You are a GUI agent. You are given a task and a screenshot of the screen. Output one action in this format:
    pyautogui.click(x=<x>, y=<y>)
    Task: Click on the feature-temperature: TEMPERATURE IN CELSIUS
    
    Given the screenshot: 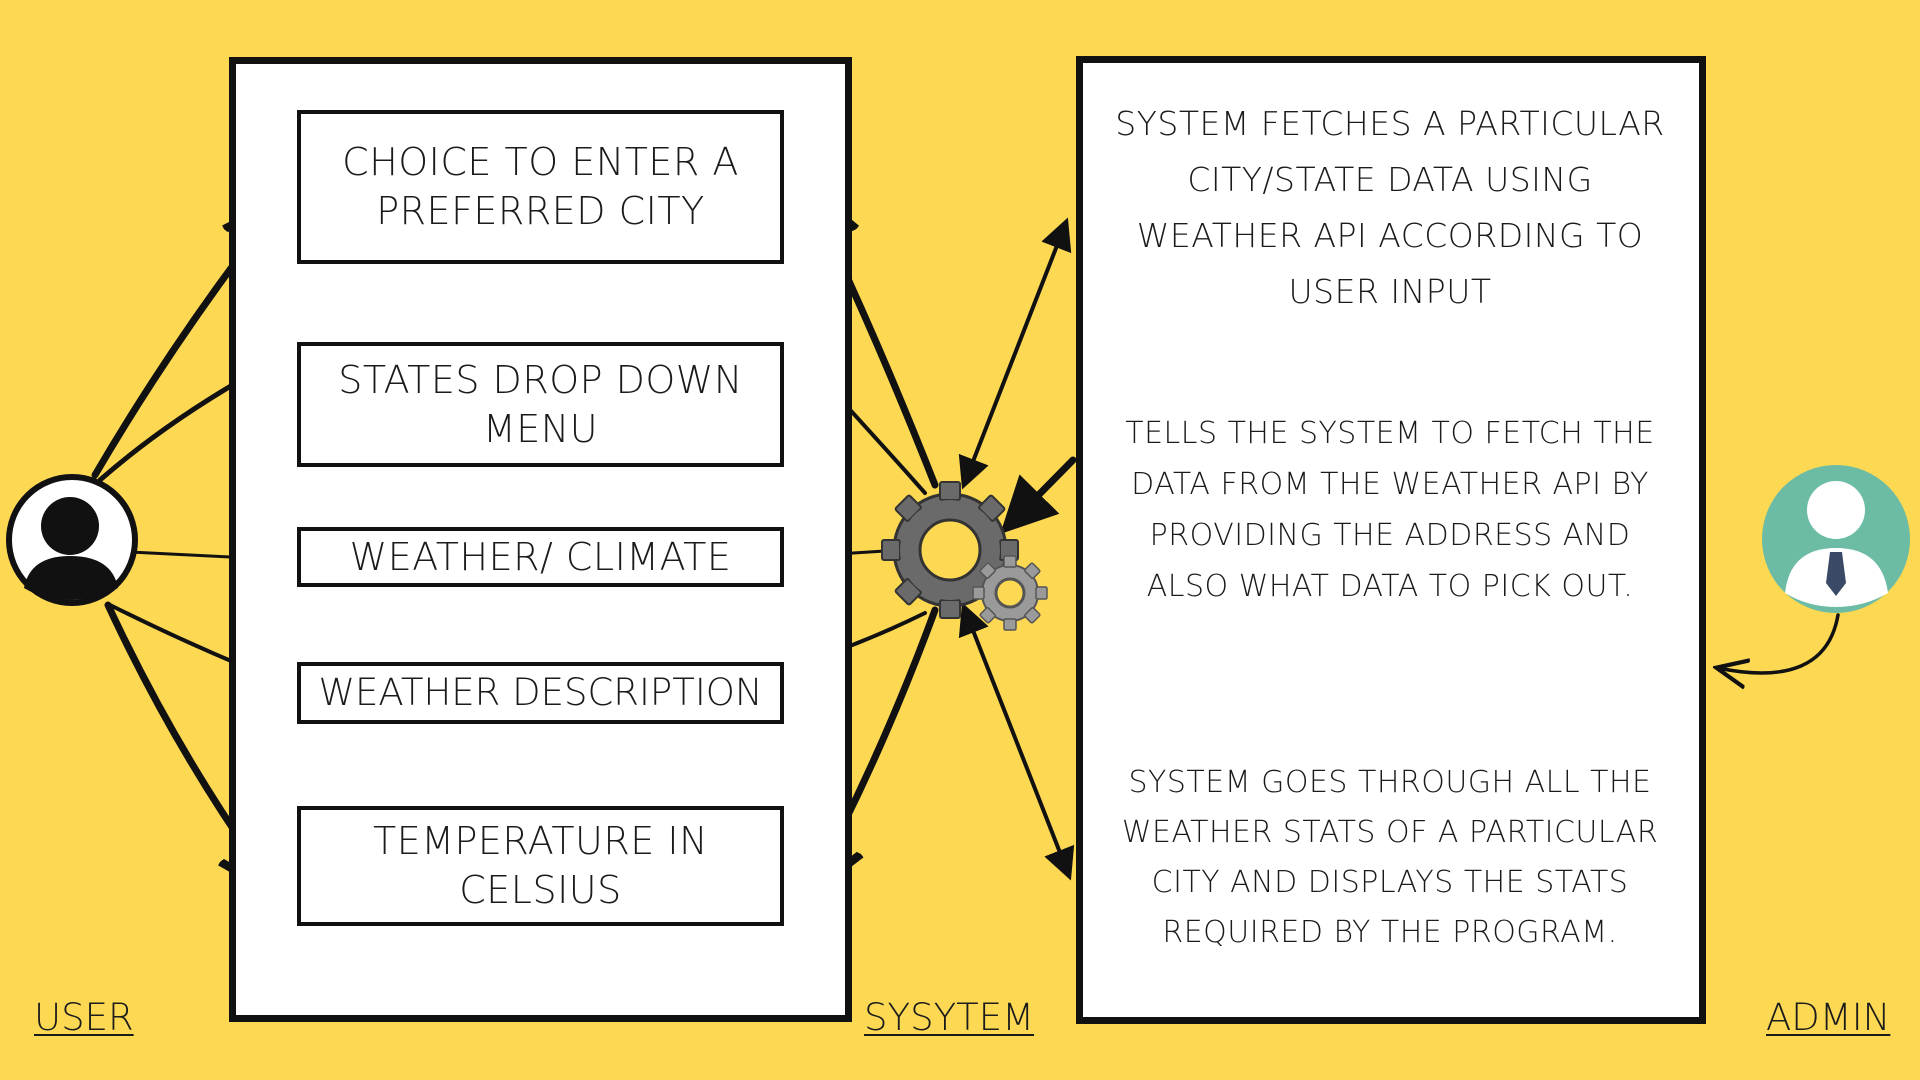 What is the action you would take?
    pyautogui.click(x=540, y=866)
    